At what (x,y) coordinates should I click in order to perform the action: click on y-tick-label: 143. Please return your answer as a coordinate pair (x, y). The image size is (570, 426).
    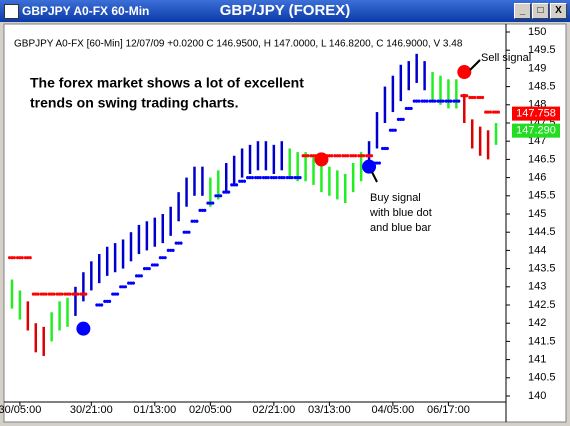
    Looking at the image, I should click on (537, 287).